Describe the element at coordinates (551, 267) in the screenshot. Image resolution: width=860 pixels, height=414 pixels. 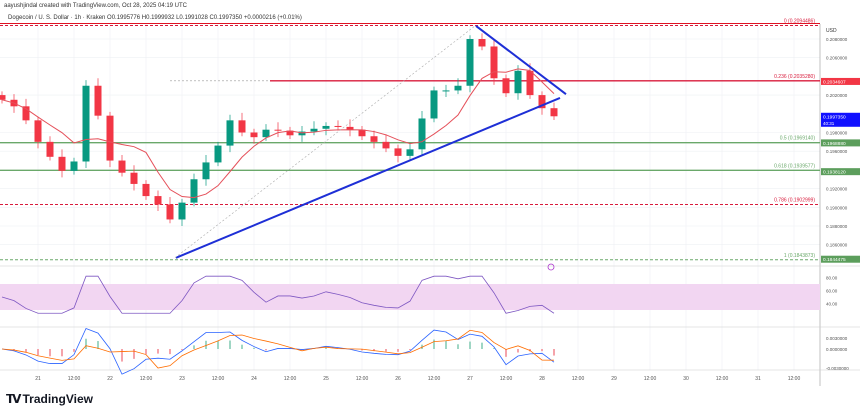
I see `alert-icon` at that location.